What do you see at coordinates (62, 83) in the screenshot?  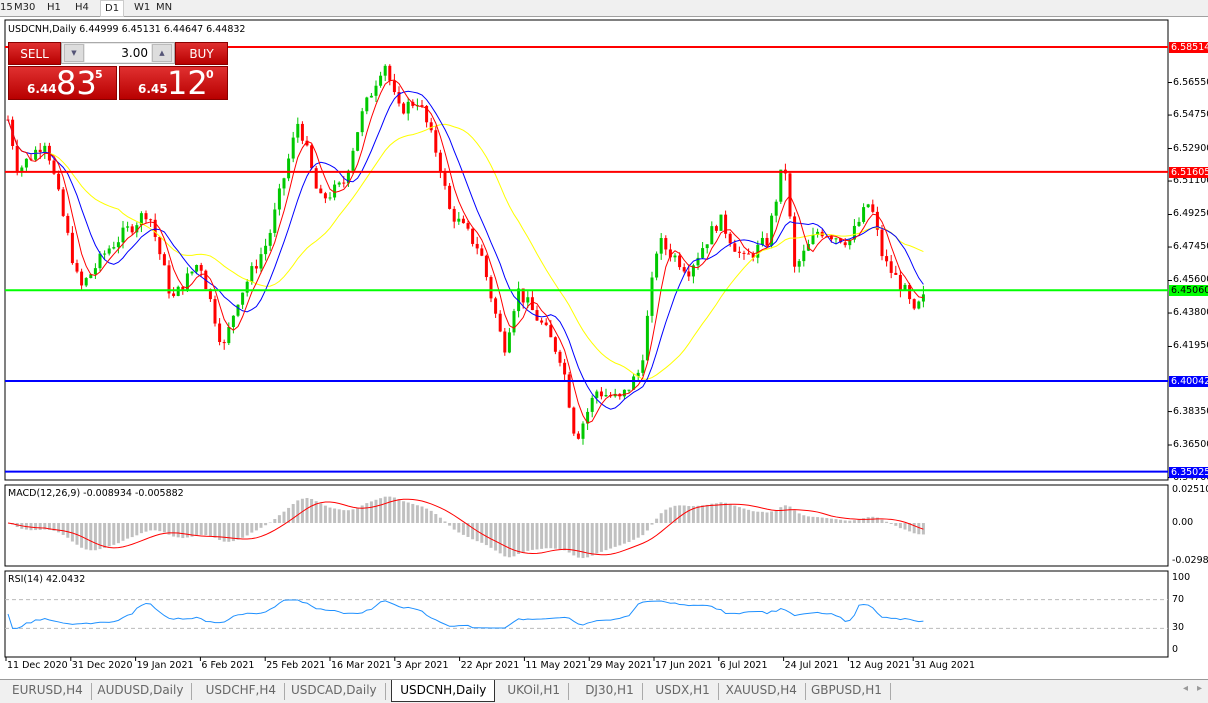 I see `sell-price: 6.44 83 5` at bounding box center [62, 83].